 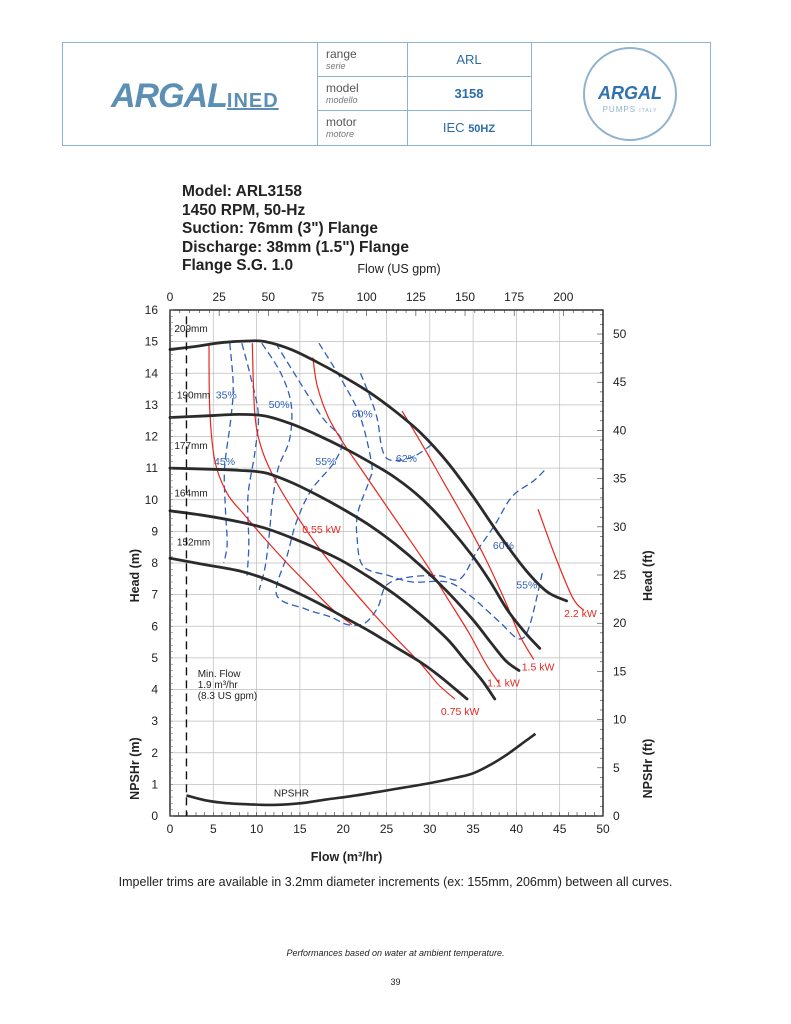 I want to click on power-label: 0.55 kW, so click(x=321, y=530).